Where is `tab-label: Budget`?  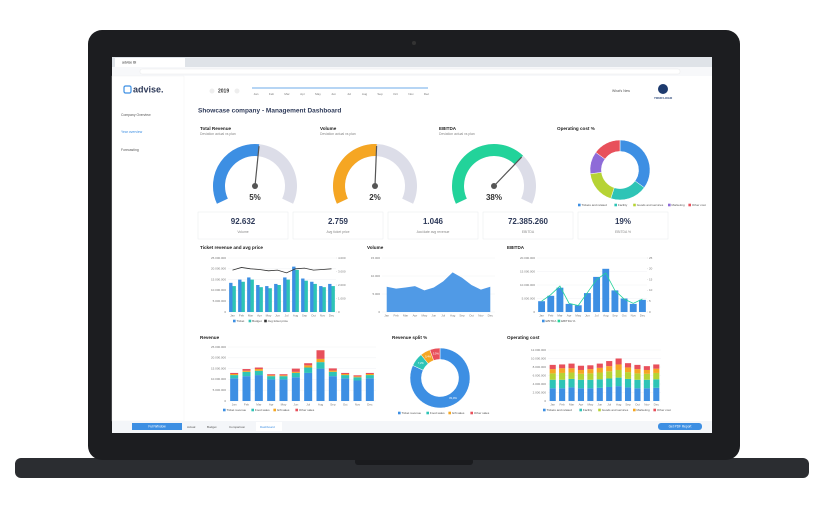
tab-label: Budget is located at coordinates (212, 427).